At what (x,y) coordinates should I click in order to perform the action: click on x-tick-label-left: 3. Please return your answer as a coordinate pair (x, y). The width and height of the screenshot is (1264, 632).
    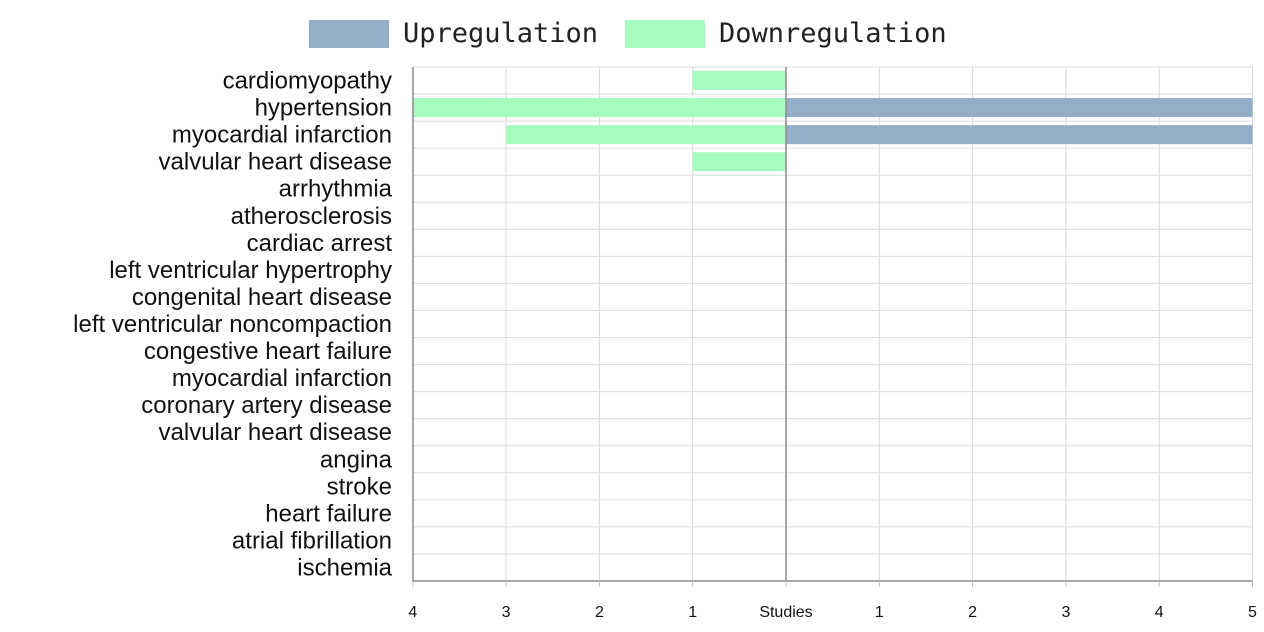
    Looking at the image, I should click on (506, 612).